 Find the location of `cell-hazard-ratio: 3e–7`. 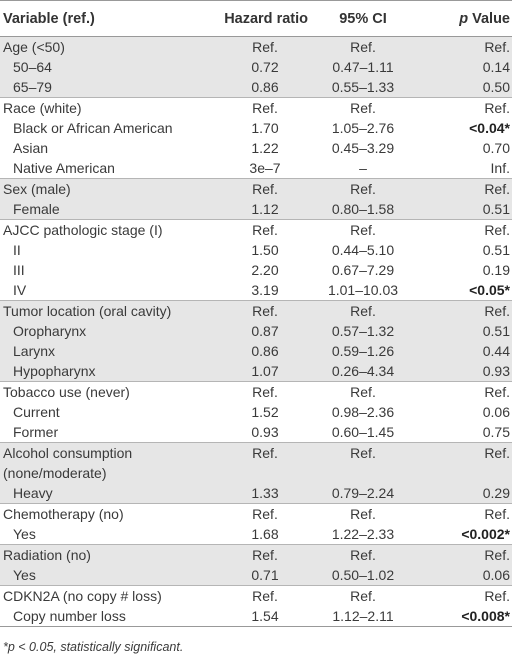

cell-hazard-ratio: 3e–7 is located at coordinates (265, 168).